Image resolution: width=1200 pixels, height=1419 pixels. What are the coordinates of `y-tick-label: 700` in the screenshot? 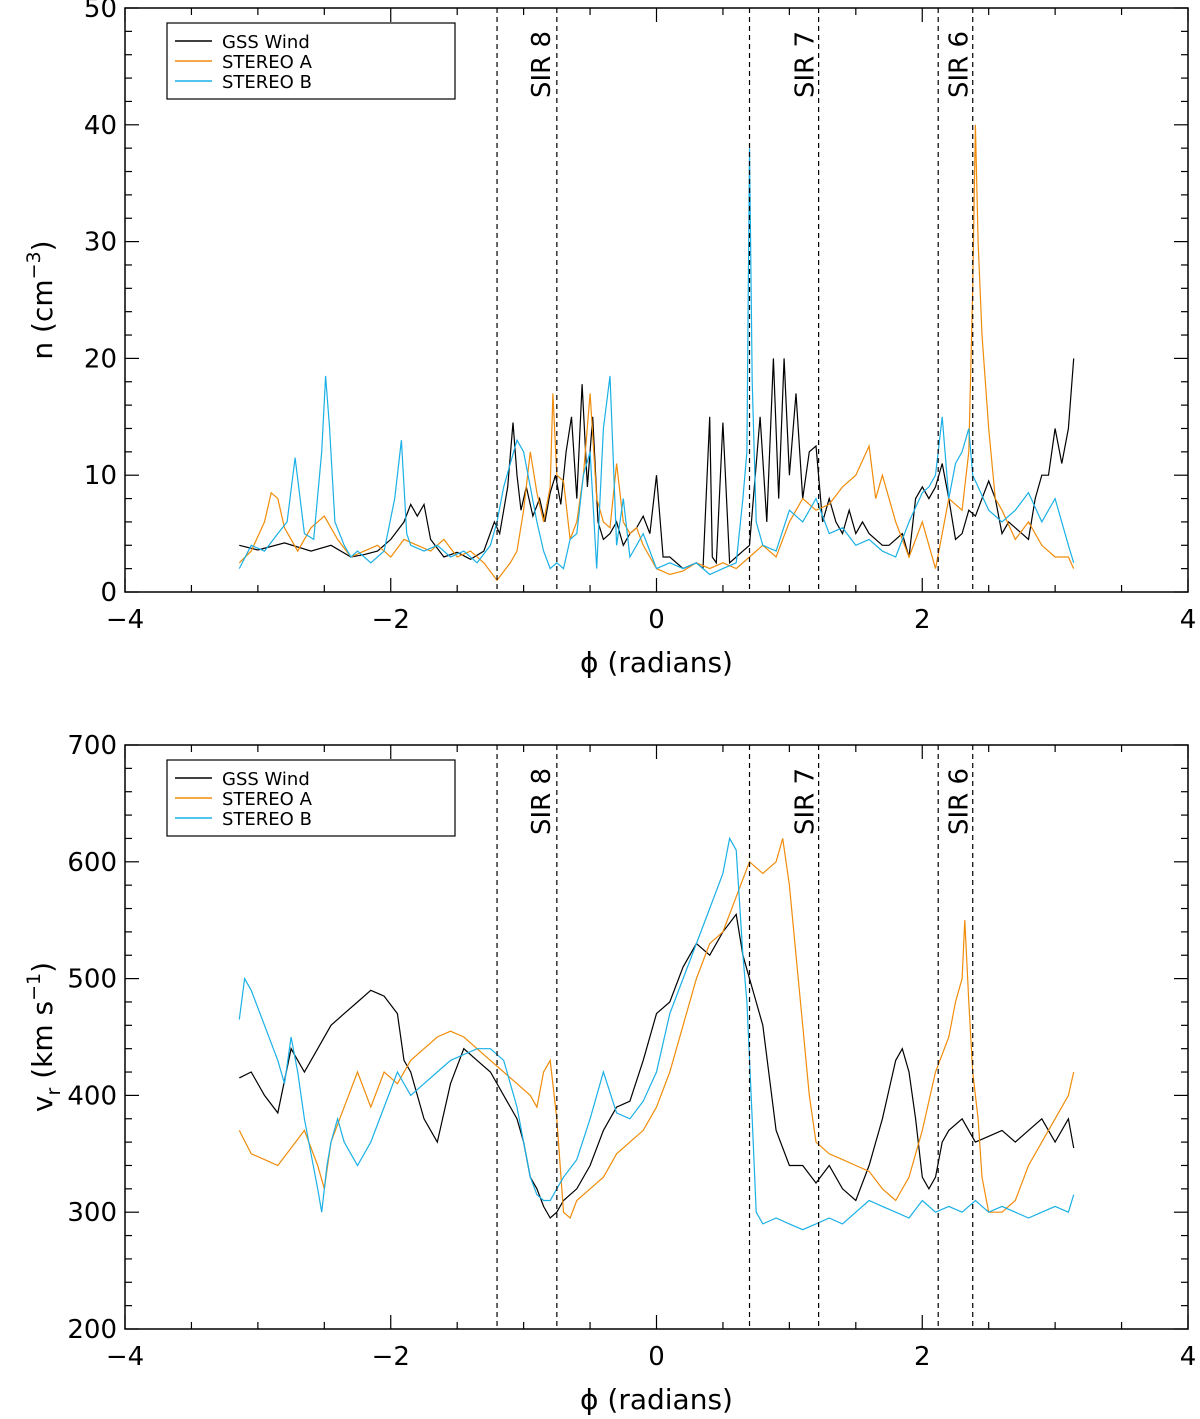 It's located at (92, 746).